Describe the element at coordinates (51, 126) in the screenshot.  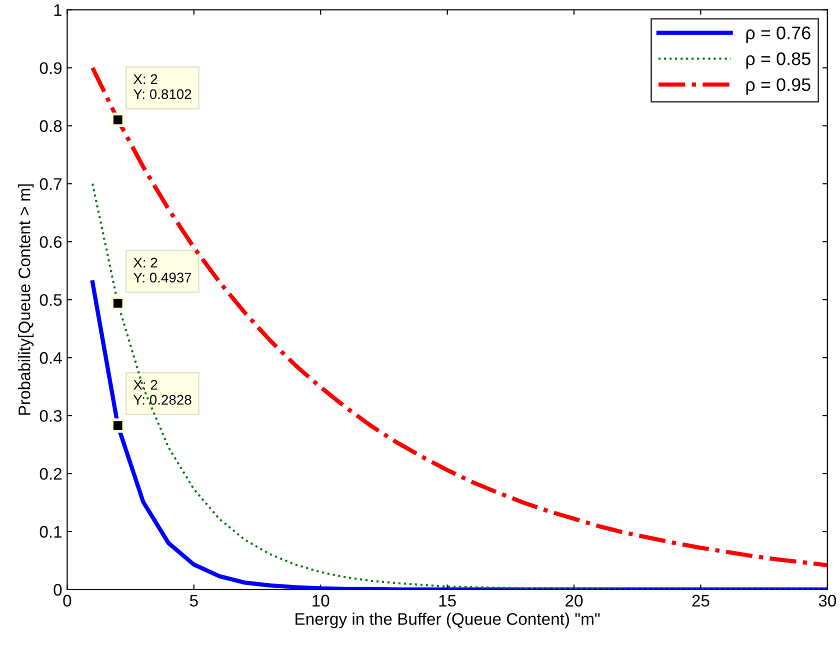
I see `y-tick-label: 0.8` at that location.